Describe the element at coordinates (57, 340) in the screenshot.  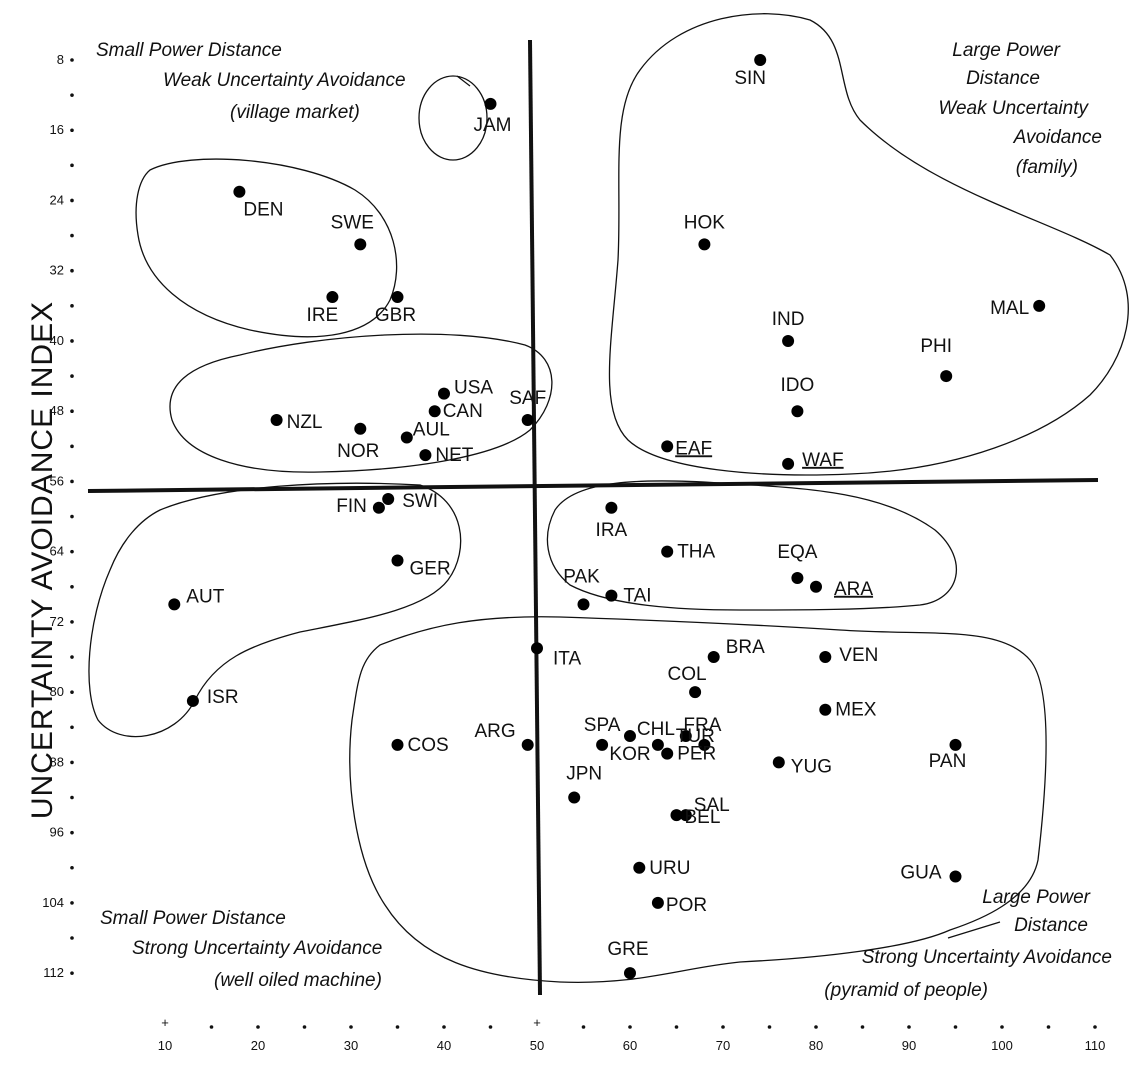
I see `y-tick-label: 40` at that location.